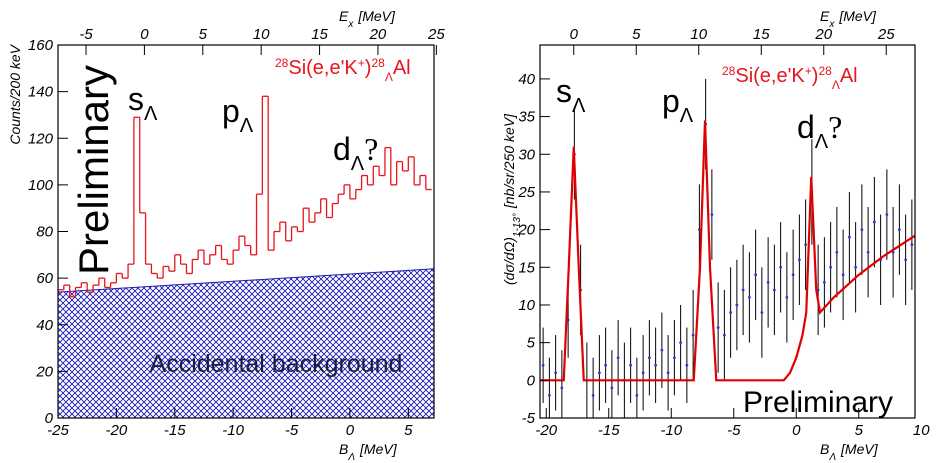 The height and width of the screenshot is (463, 936). I want to click on y-tick-label: 120, so click(41, 138).